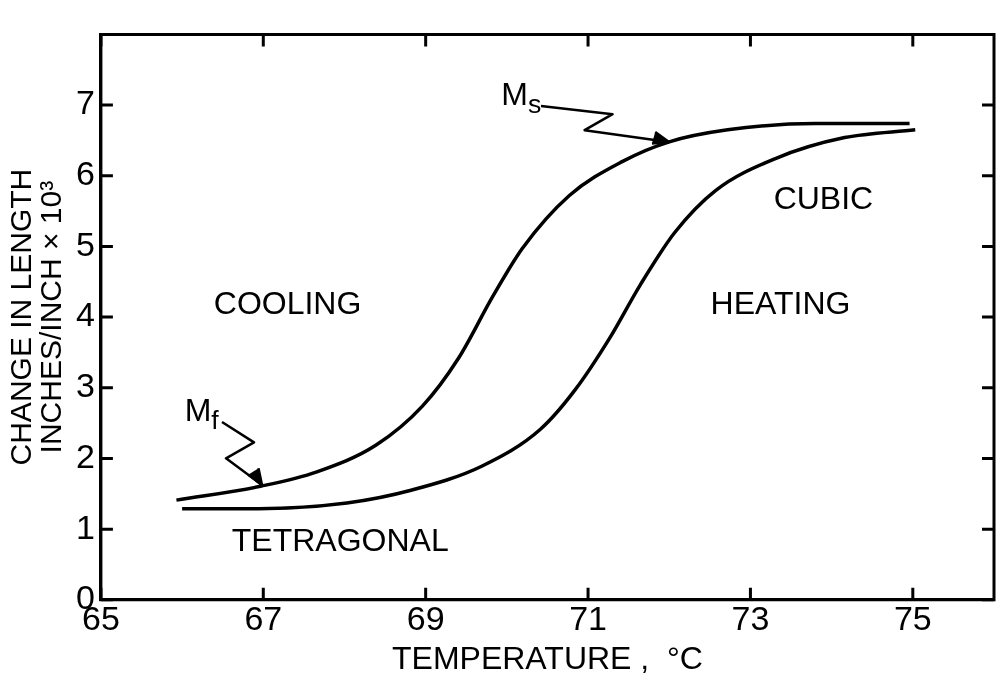 The height and width of the screenshot is (687, 1008). What do you see at coordinates (823, 198) in the screenshot?
I see `annotation: CUBIC` at bounding box center [823, 198].